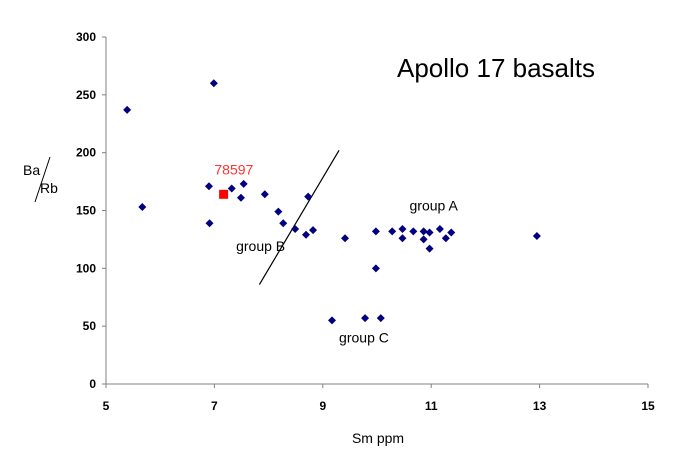 The height and width of the screenshot is (465, 682). I want to click on x-tick-label: 9, so click(322, 406).